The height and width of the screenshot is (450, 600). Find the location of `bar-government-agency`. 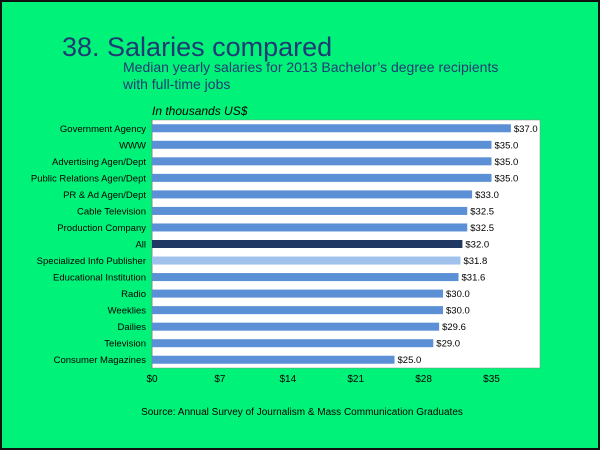

bar-government-agency is located at coordinates (331, 128).